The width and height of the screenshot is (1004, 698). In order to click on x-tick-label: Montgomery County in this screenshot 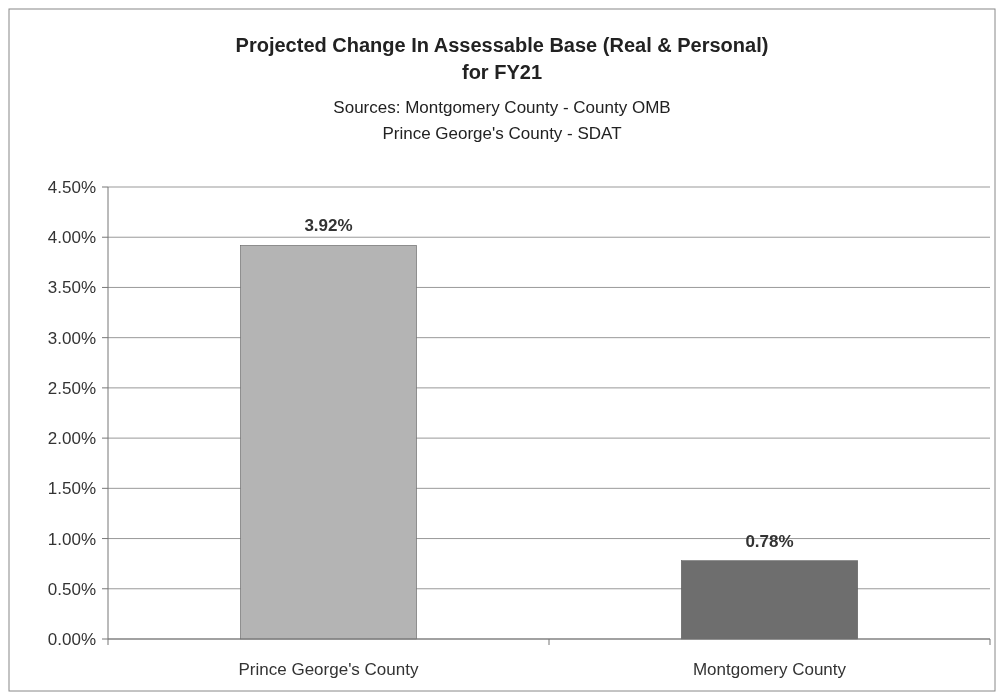, I will do `click(769, 669)`.